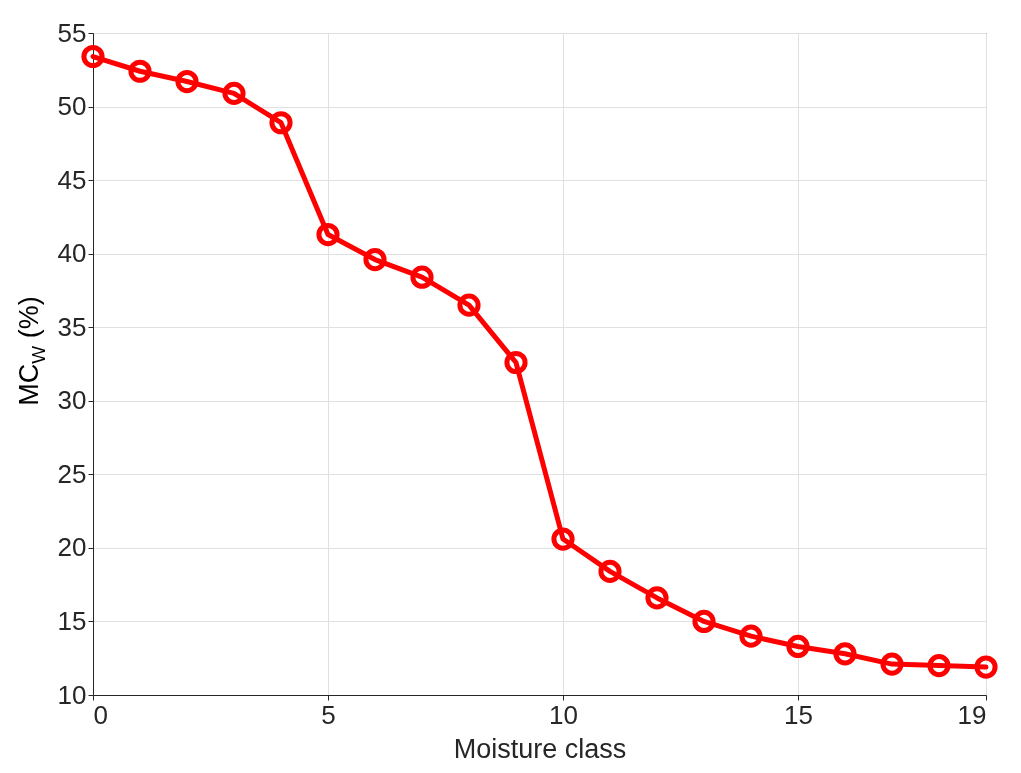  What do you see at coordinates (328, 714) in the screenshot?
I see `x-tick-label: 5` at bounding box center [328, 714].